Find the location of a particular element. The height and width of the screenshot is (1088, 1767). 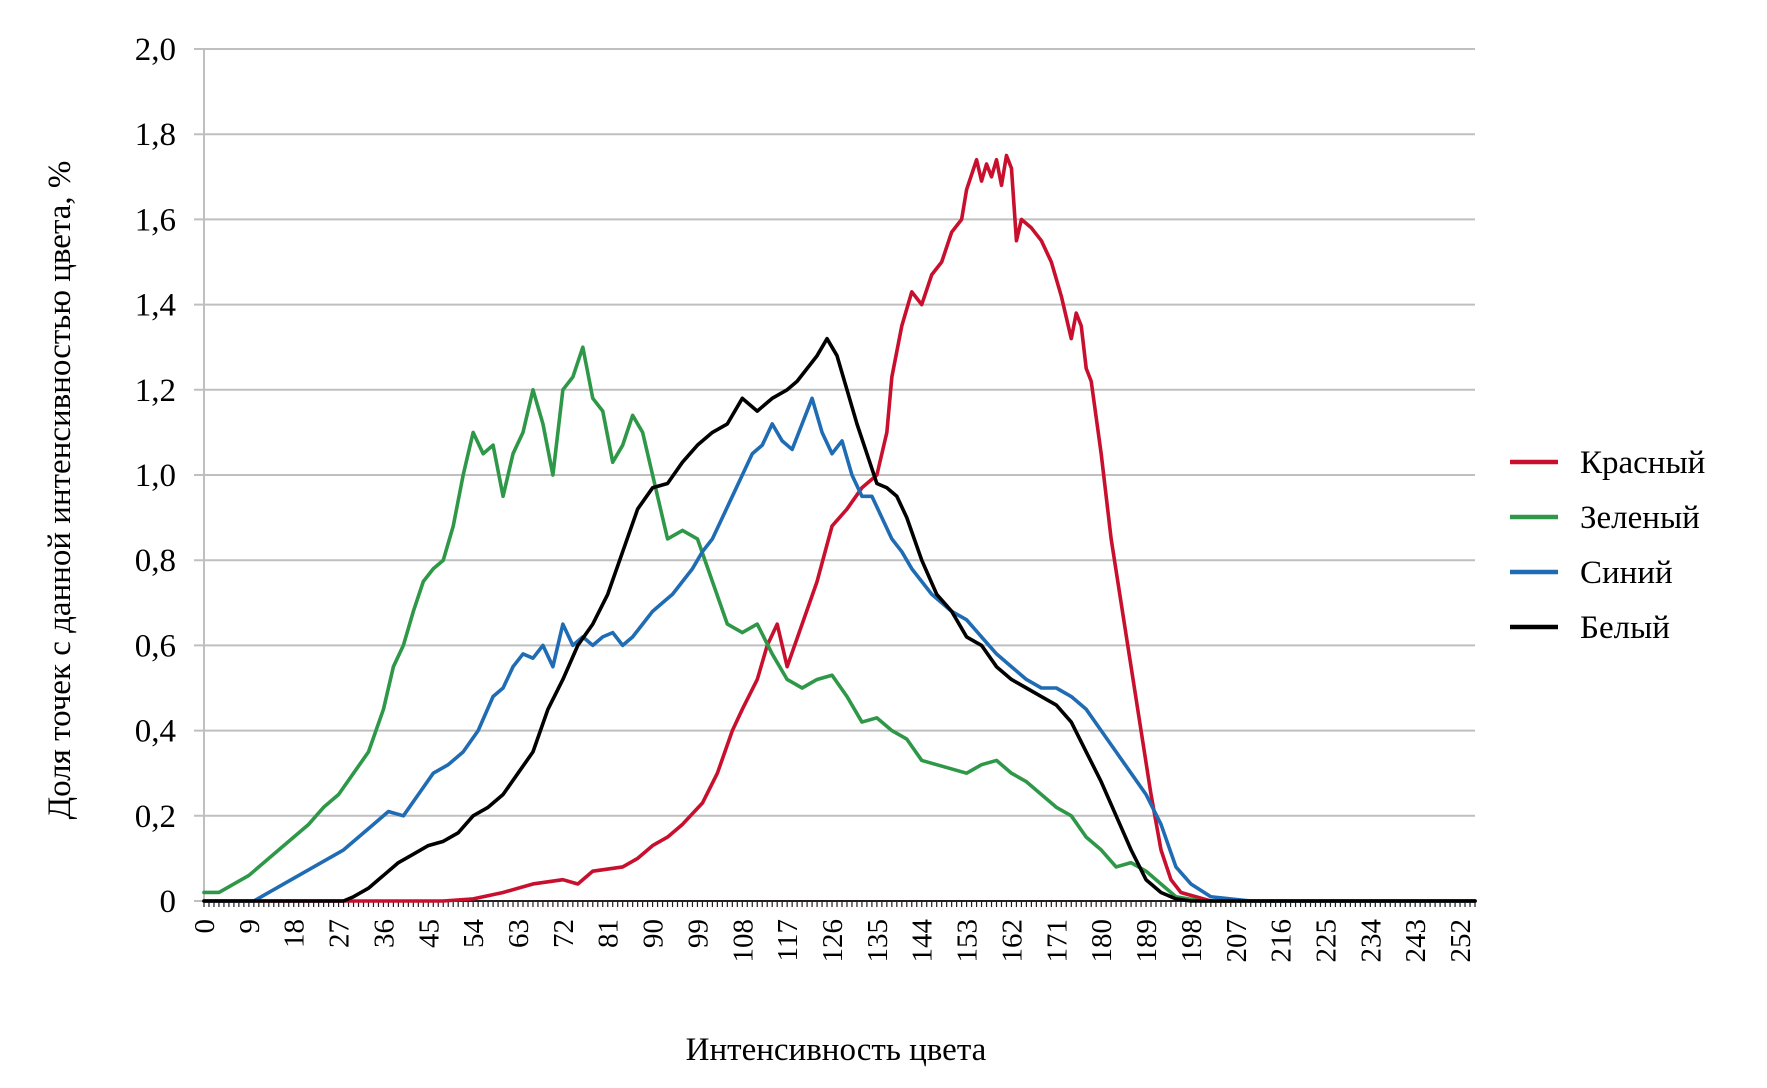

x-tick-label: 36 is located at coordinates (384, 933).